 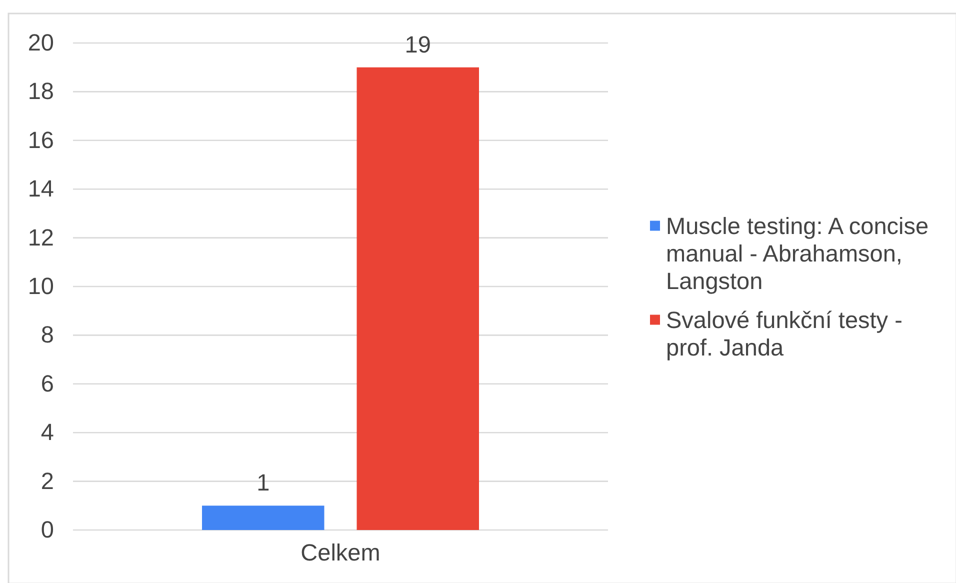 What do you see at coordinates (41, 189) in the screenshot?
I see `y-tick-label: 14` at bounding box center [41, 189].